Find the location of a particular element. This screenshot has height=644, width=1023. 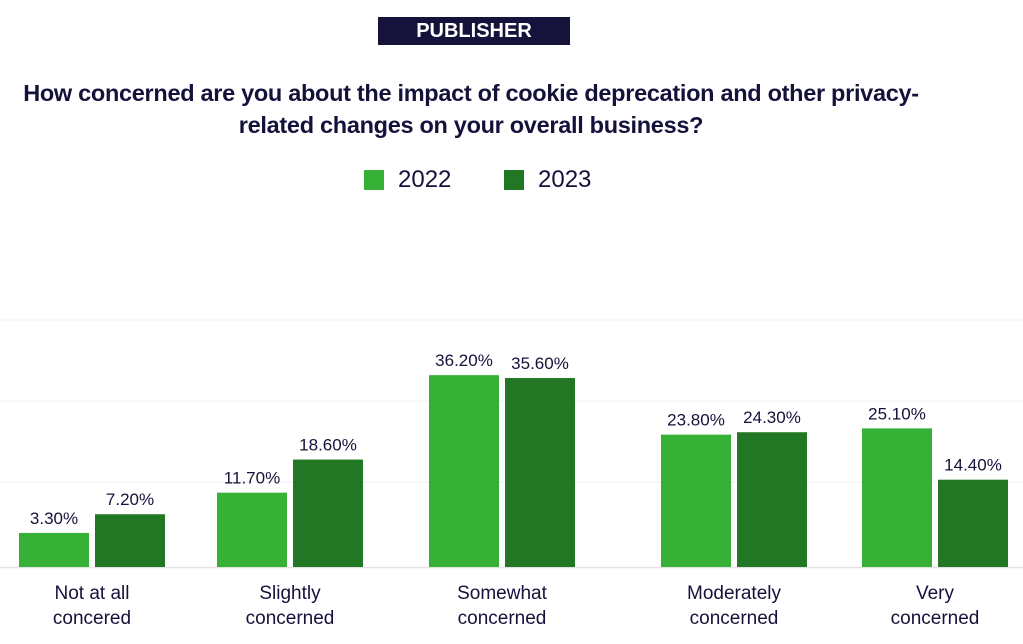

legend: 2022 2023 is located at coordinates (511, 180).